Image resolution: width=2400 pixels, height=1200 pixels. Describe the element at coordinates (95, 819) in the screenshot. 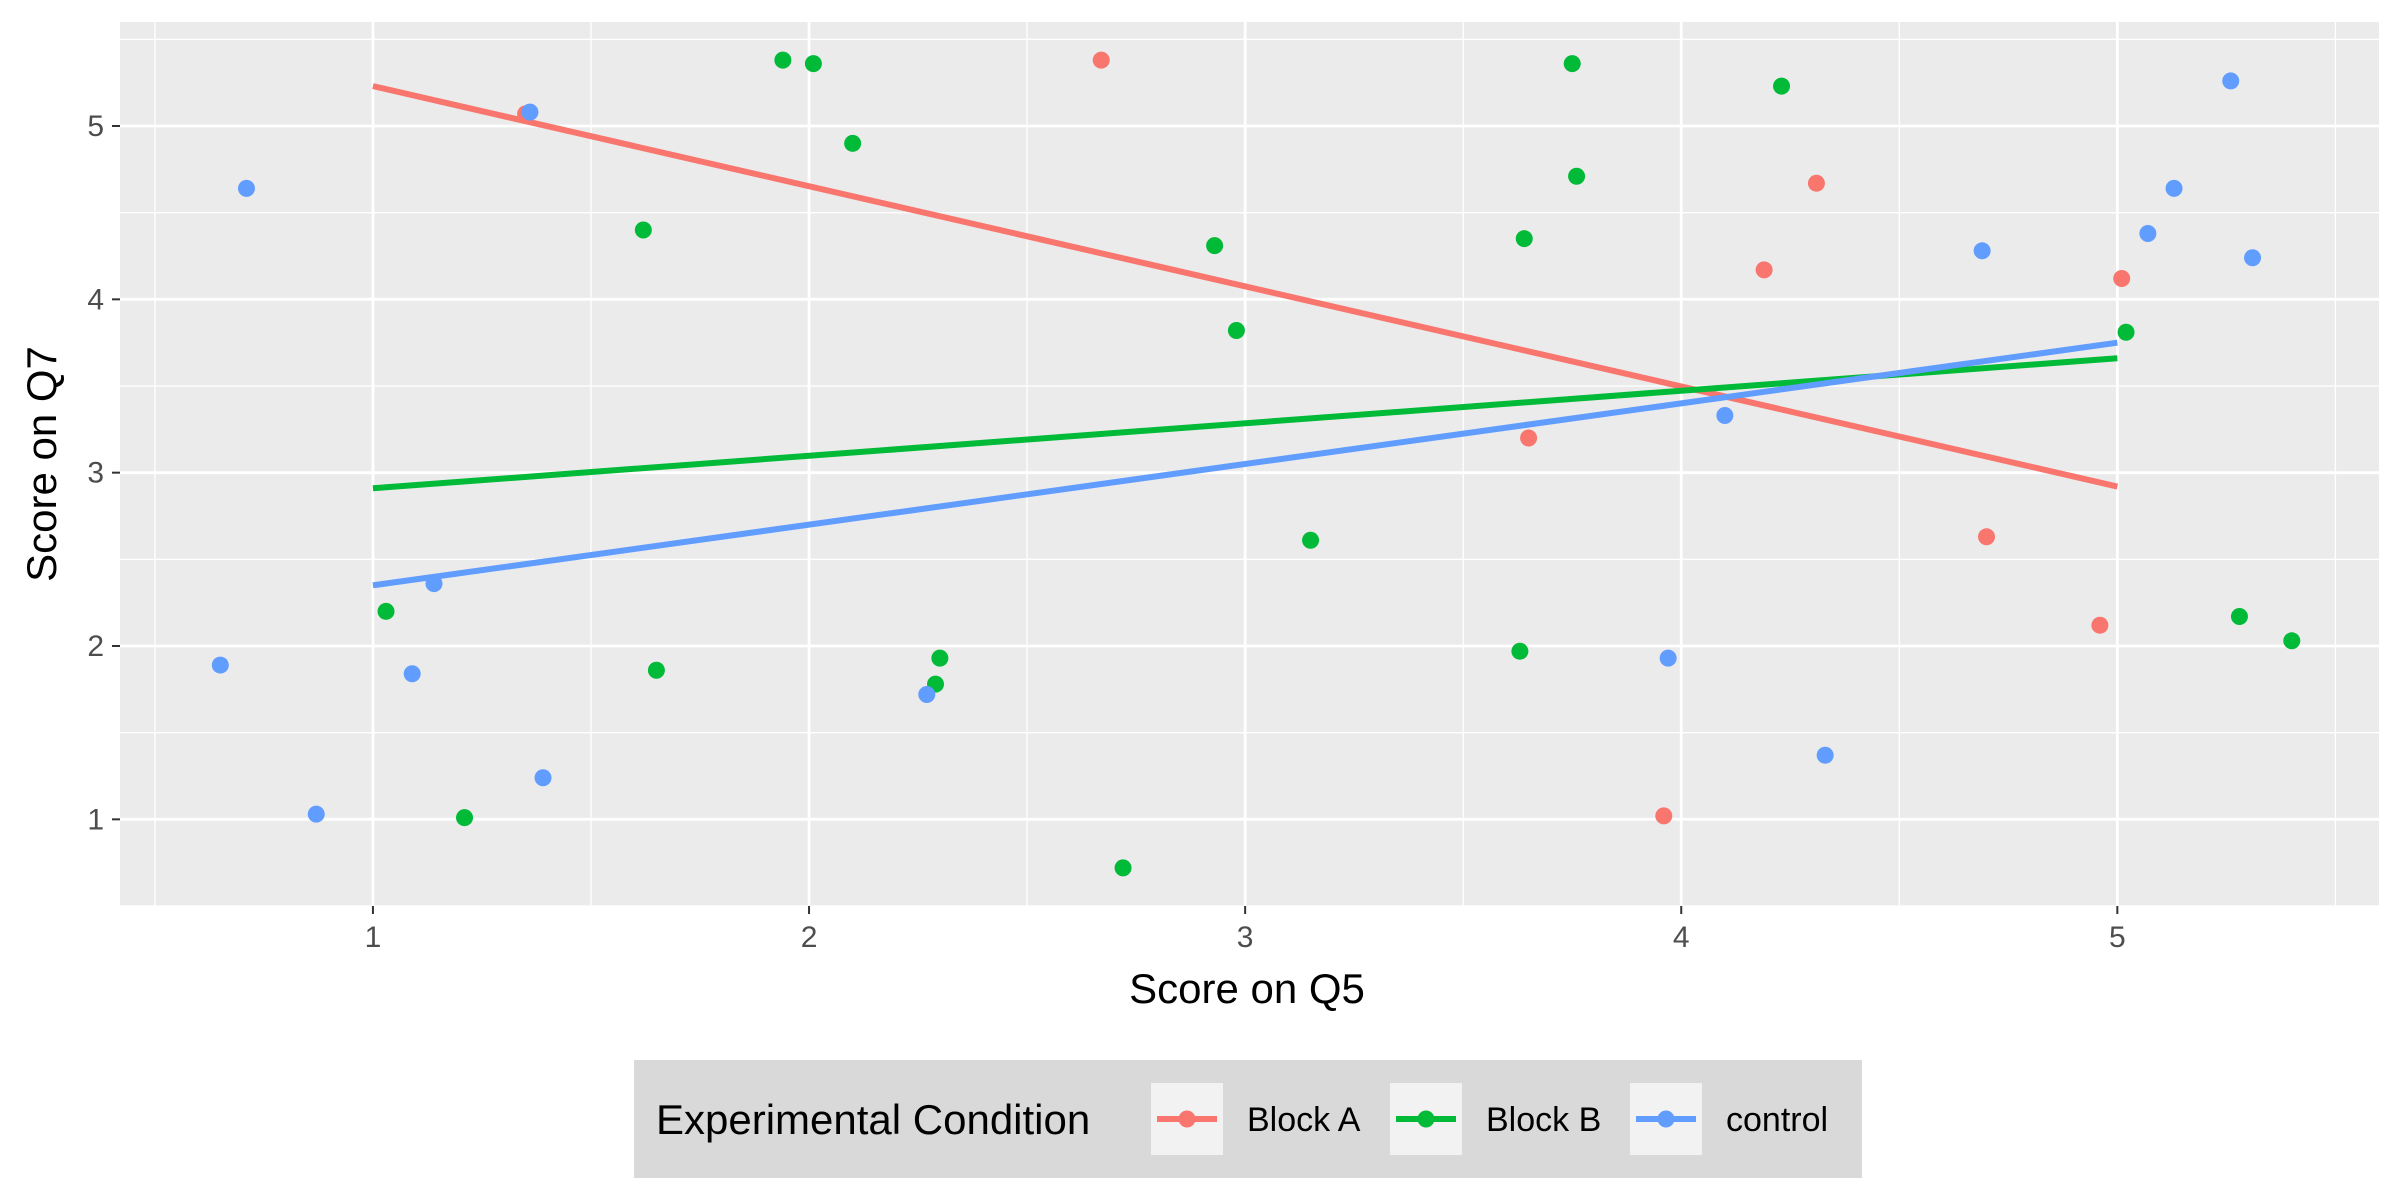

I see `y-tick-label: 1` at that location.